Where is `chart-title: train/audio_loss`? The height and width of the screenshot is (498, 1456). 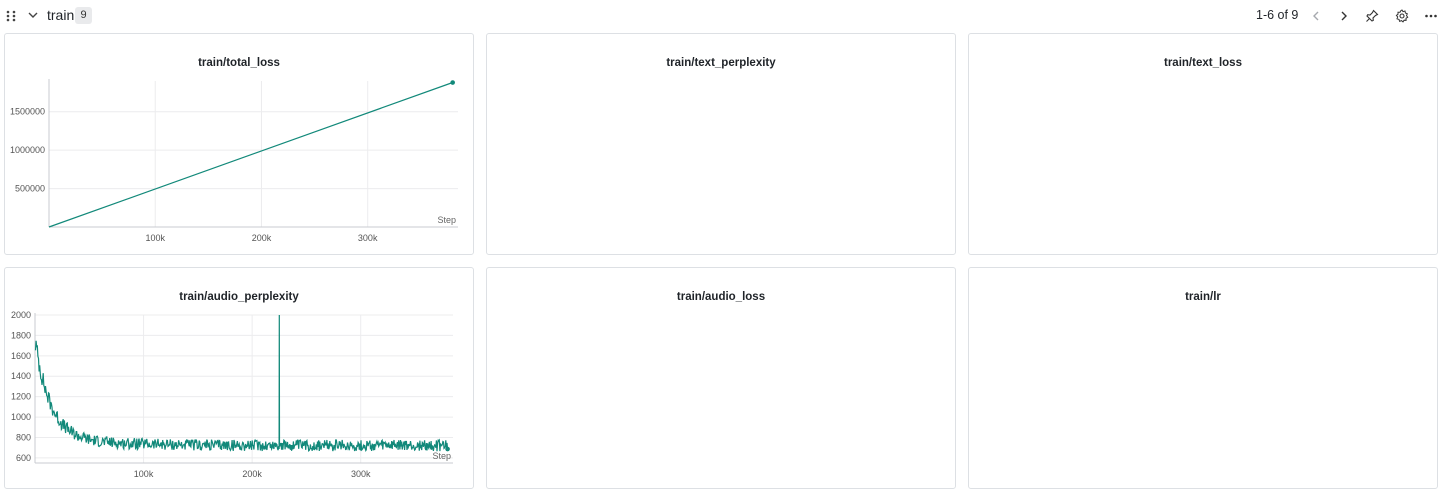 chart-title: train/audio_loss is located at coordinates (721, 297).